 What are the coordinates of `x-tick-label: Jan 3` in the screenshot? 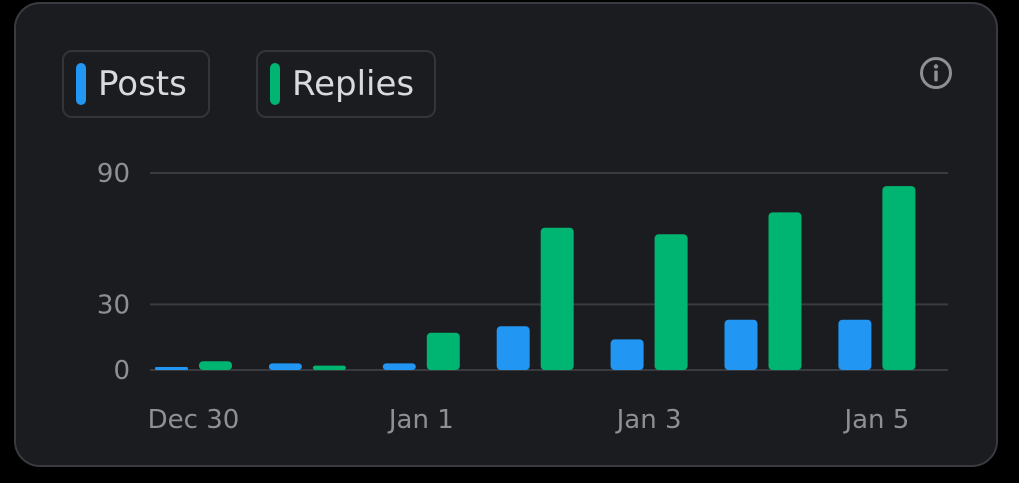 It's located at (648, 420).